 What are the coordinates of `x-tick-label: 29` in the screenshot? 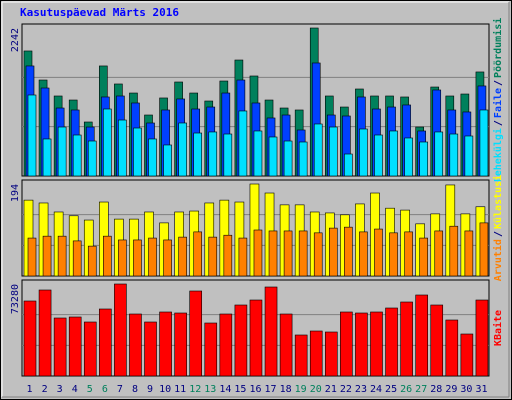 It's located at (451, 389).